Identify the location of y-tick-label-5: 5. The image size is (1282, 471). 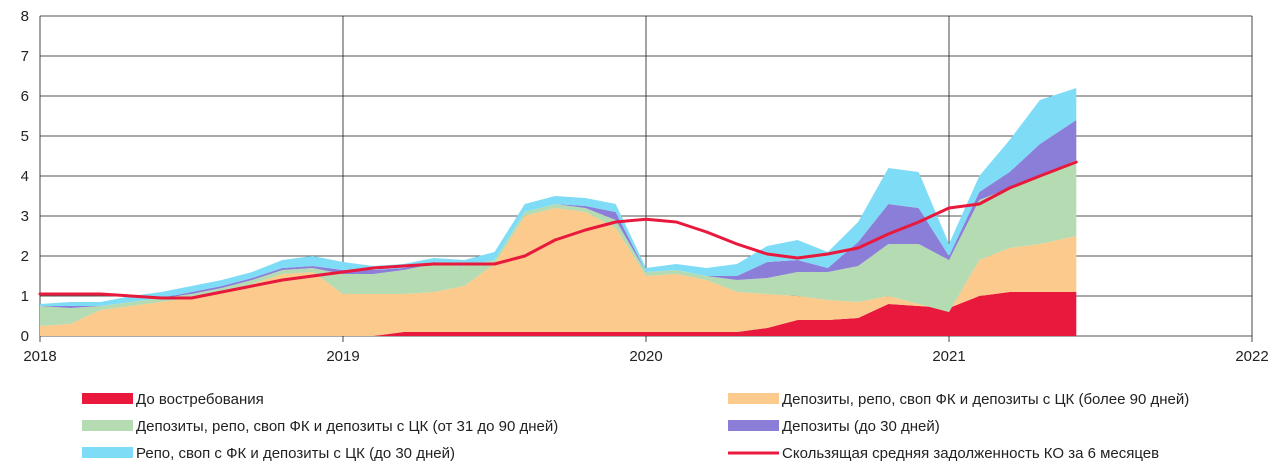
(25, 136).